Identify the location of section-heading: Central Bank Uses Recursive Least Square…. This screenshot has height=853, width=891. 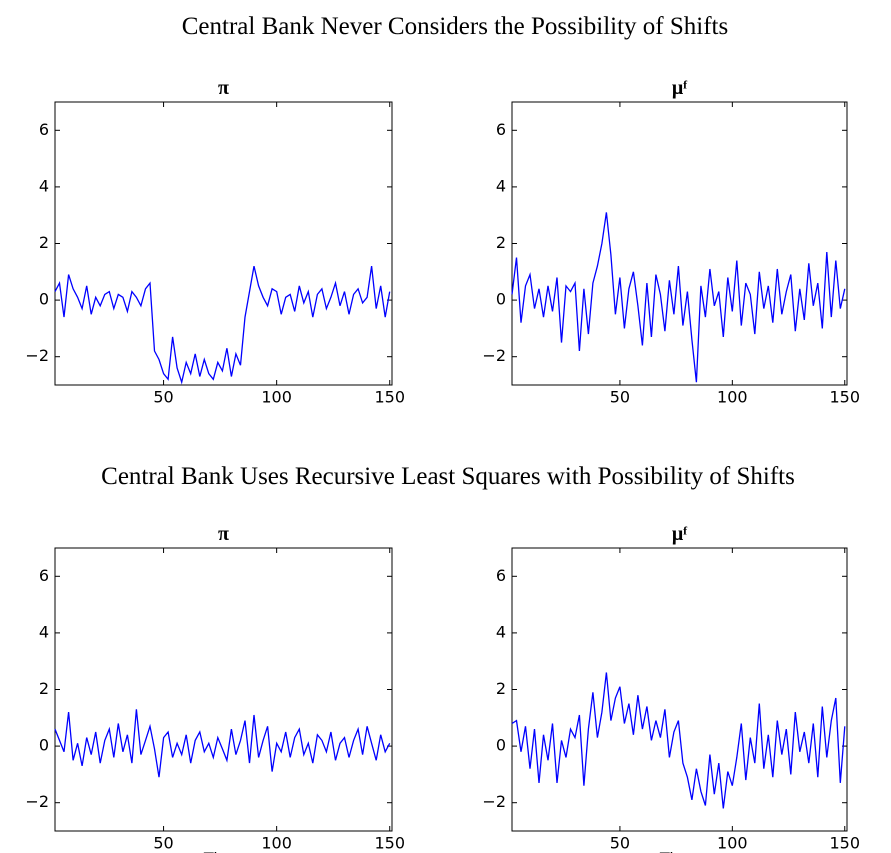
(448, 476).